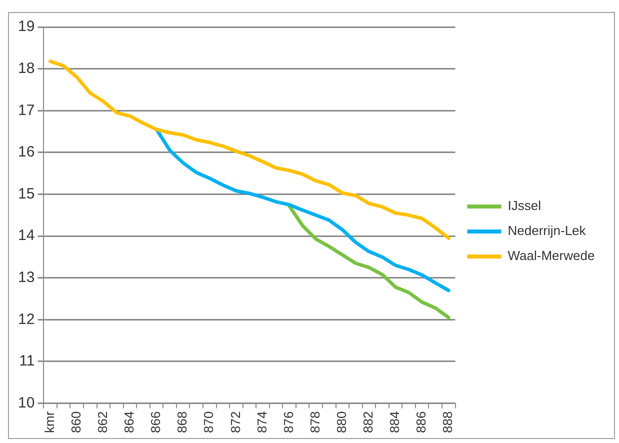 This screenshot has height=443, width=619. I want to click on x-tick-label: 874, so click(262, 422).